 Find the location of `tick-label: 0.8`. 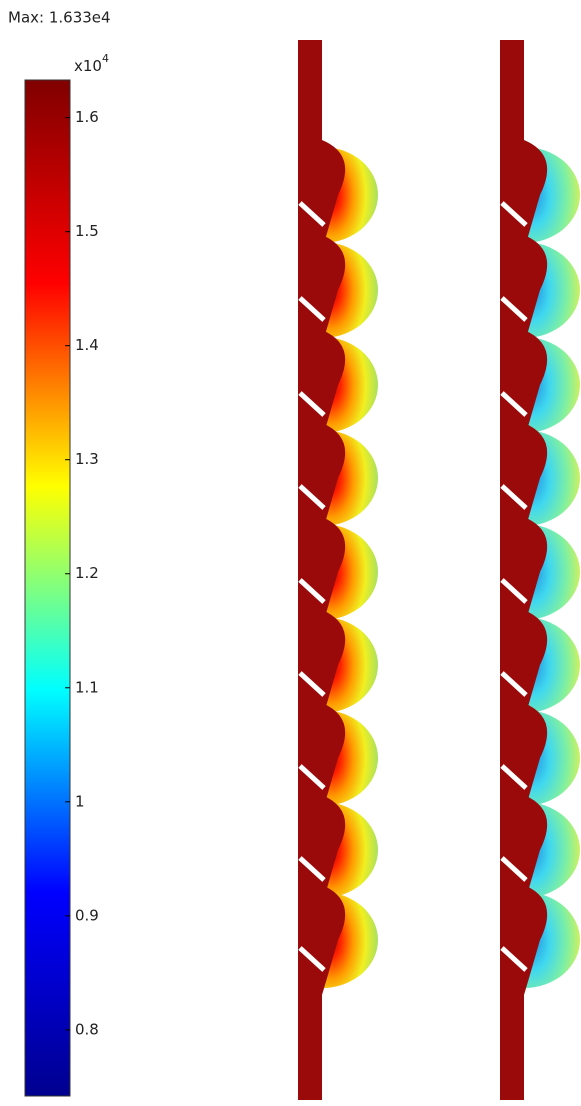

tick-label: 0.8 is located at coordinates (87, 1029).